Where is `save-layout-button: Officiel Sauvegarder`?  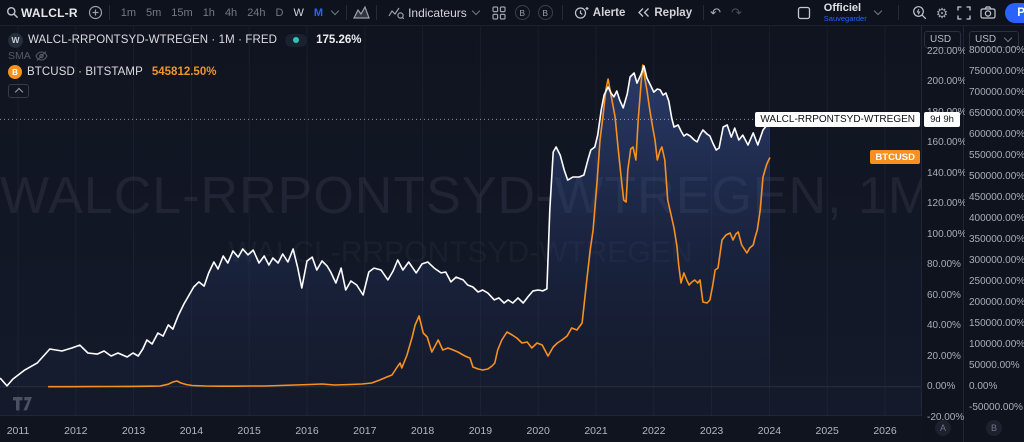 save-layout-button: Officiel Sauvegarder is located at coordinates (852, 13).